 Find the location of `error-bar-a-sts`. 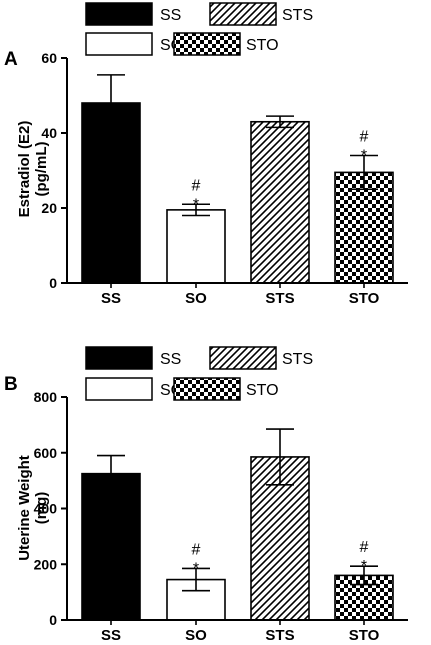

error-bar-a-sts is located at coordinates (280, 122).